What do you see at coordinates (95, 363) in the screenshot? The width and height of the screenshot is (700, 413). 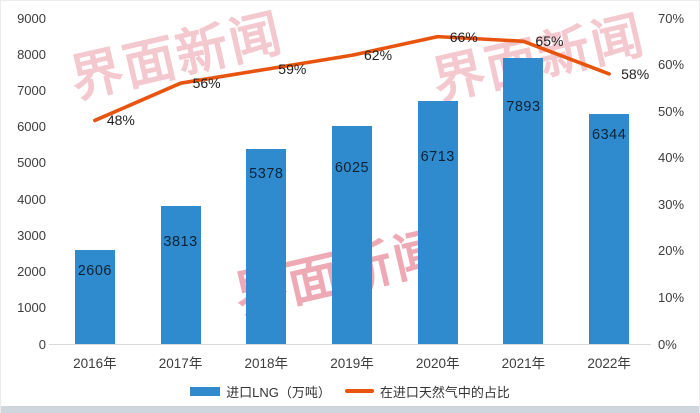 I see `x-axis-label-2016年: 2016年` at bounding box center [95, 363].